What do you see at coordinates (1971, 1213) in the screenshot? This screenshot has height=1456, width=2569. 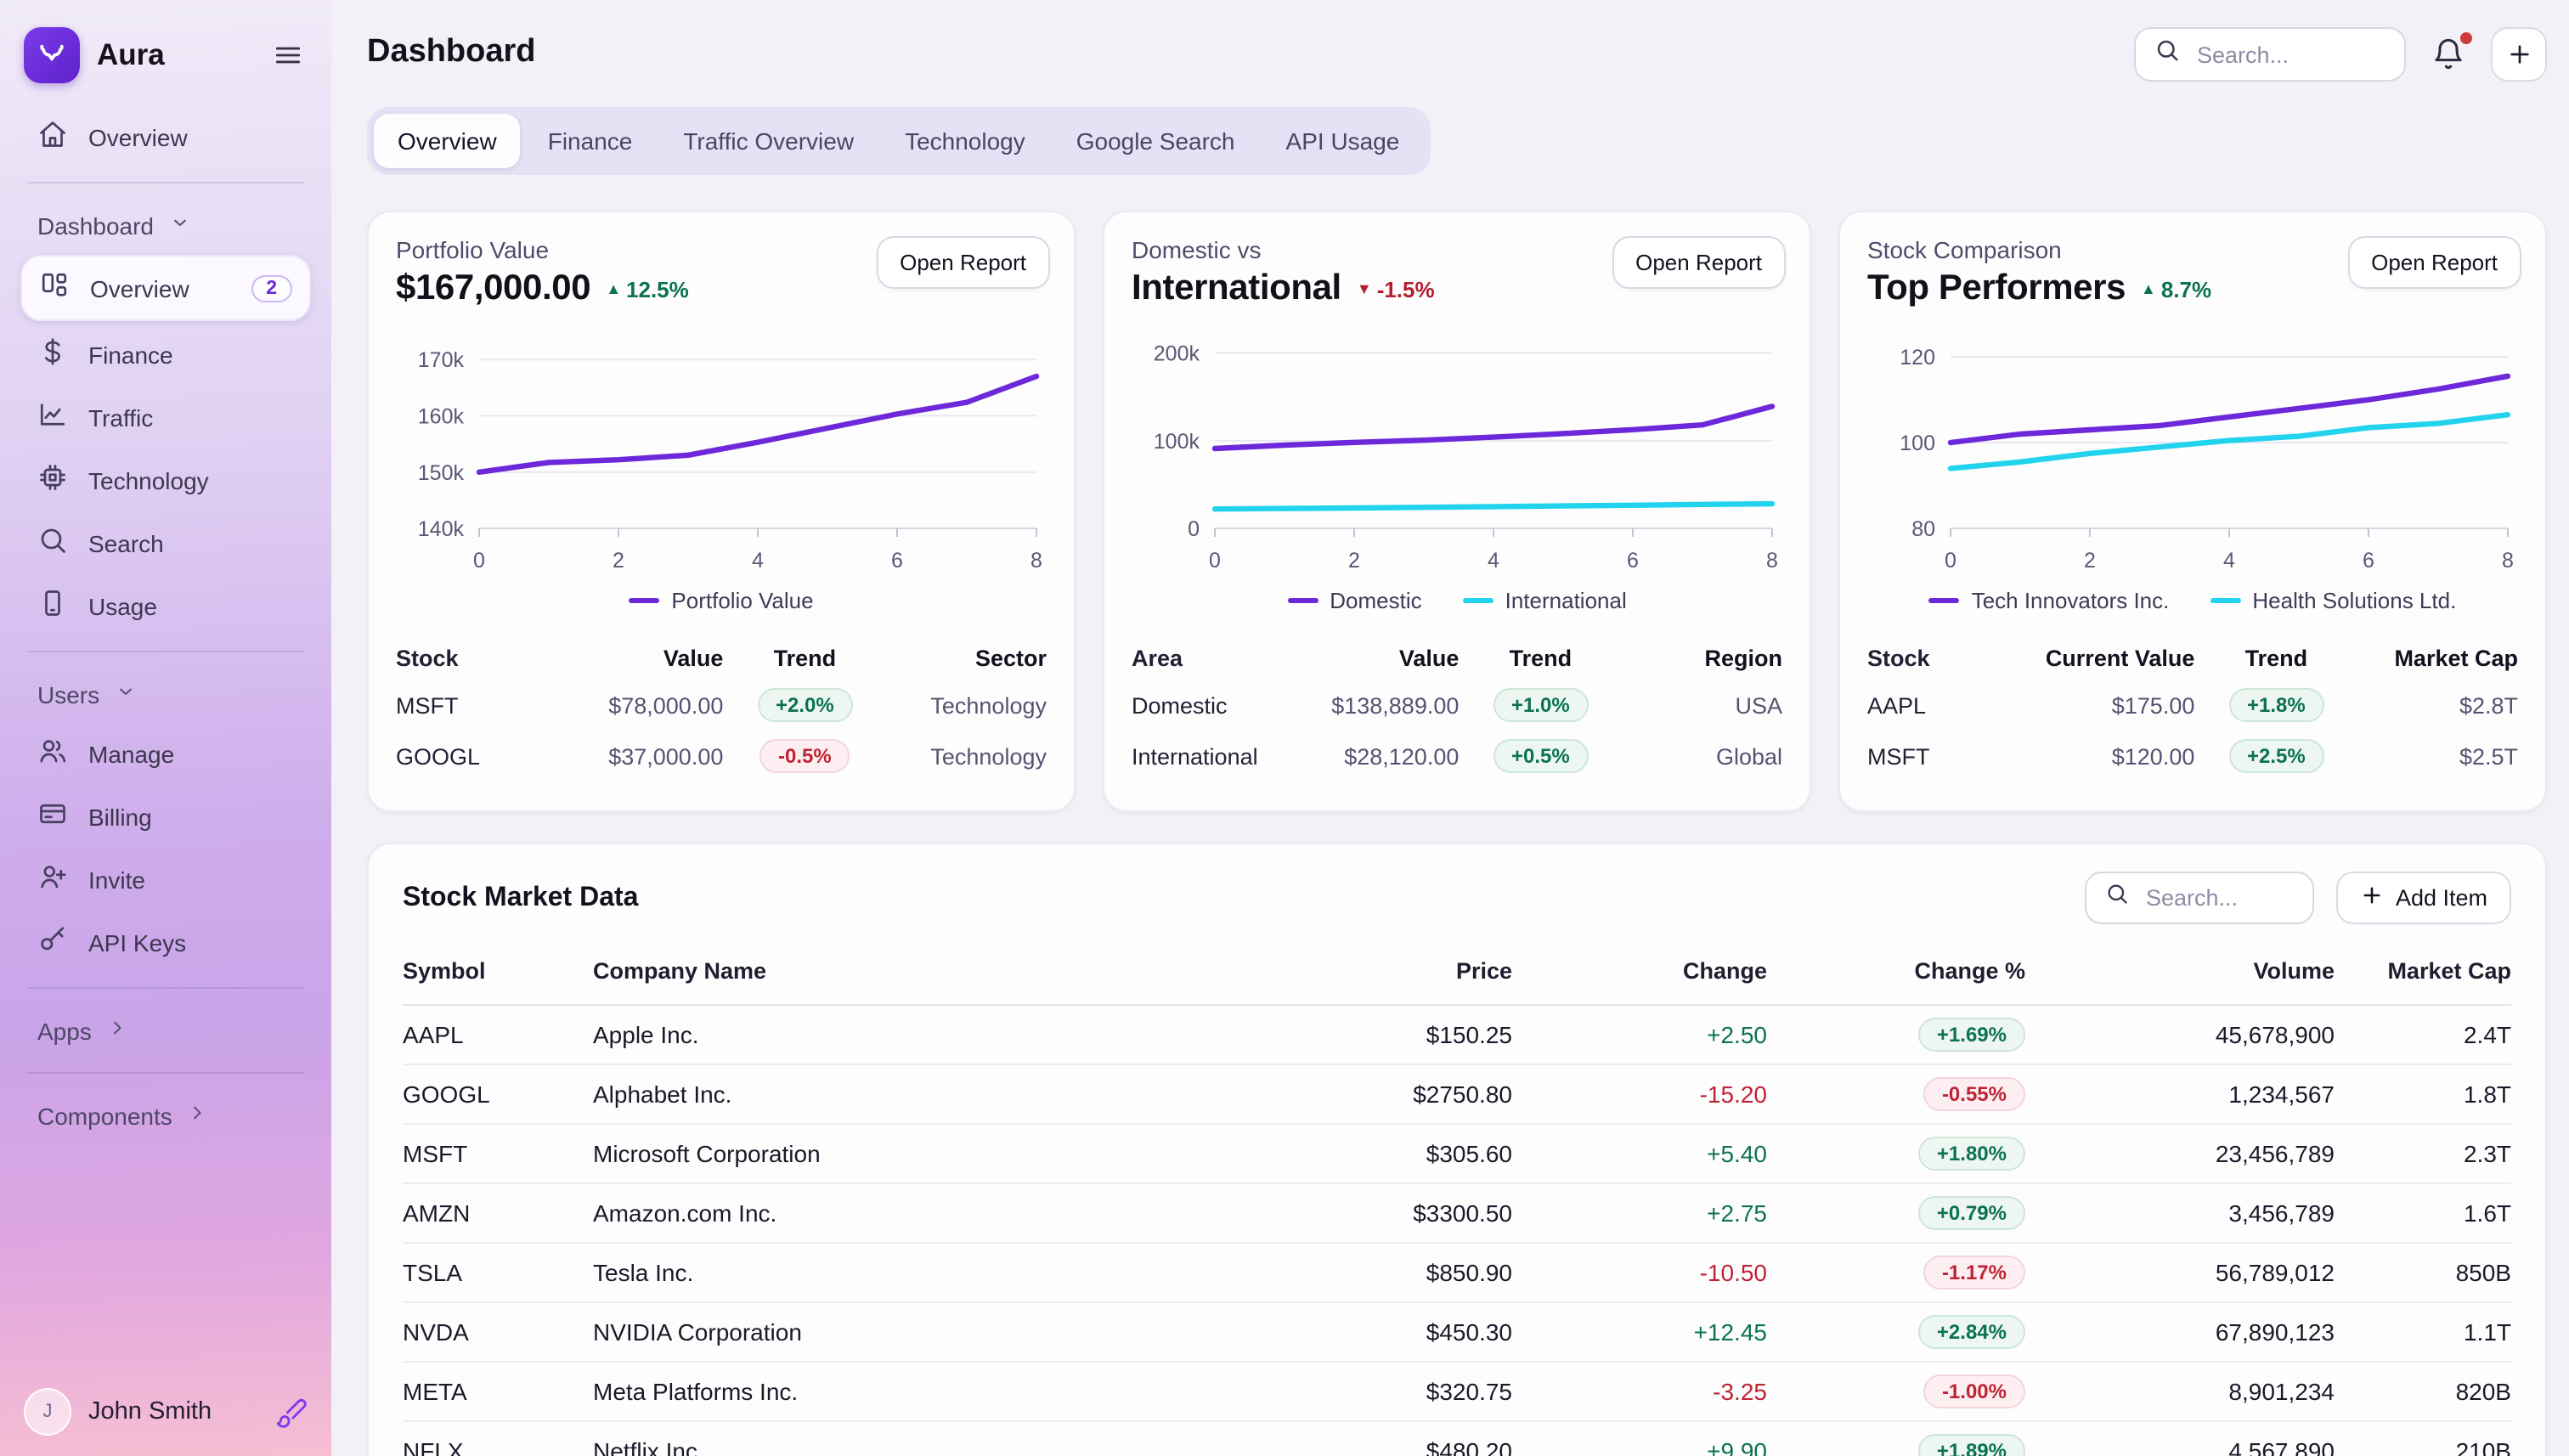 I see `trend-pill: +0.79%` at bounding box center [1971, 1213].